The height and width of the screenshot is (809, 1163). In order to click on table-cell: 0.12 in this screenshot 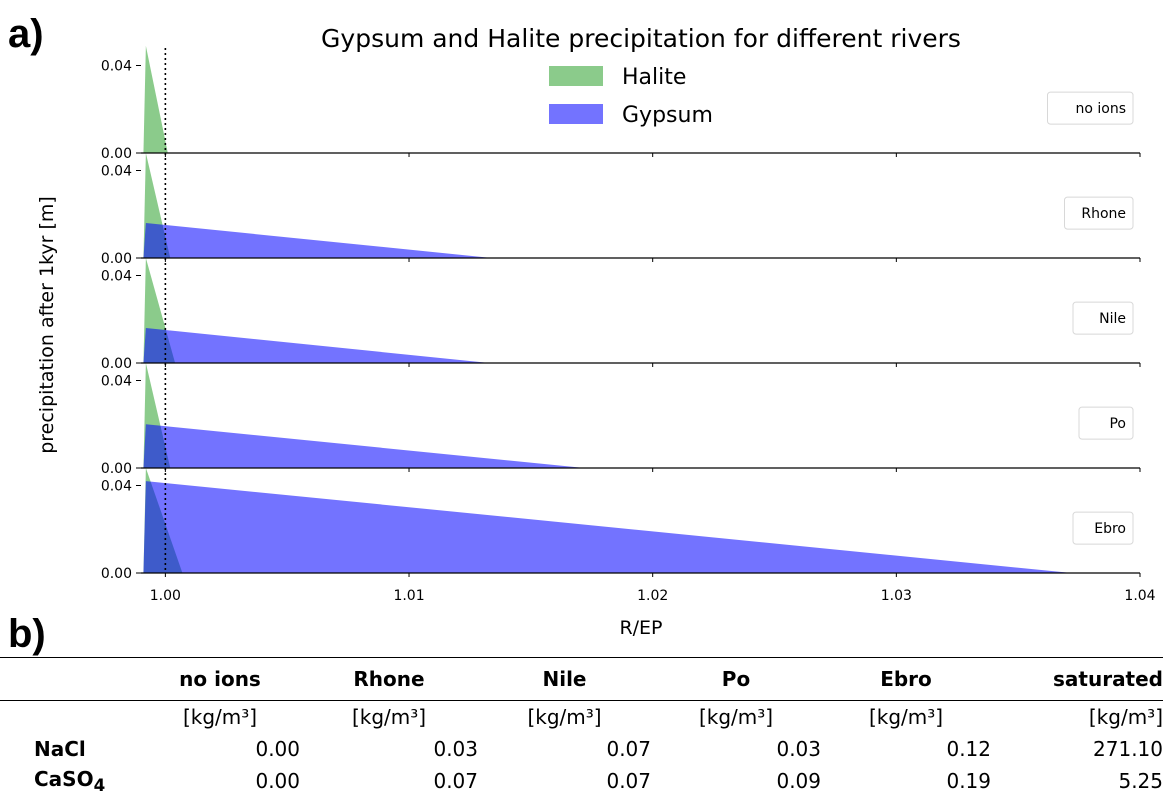, I will do `click(968, 749)`.